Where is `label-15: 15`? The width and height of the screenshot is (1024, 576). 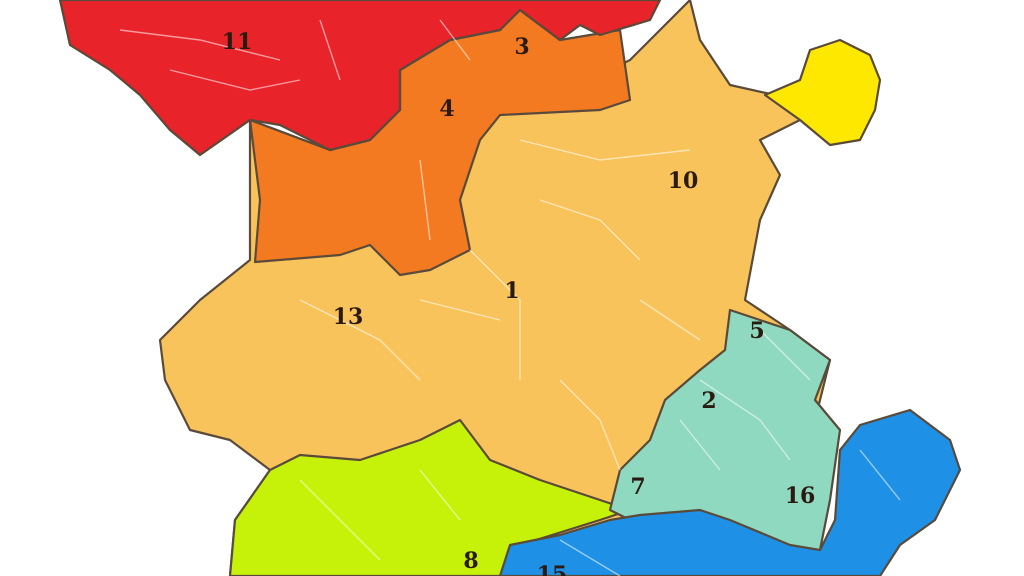
label-15: 15 is located at coordinates (552, 569).